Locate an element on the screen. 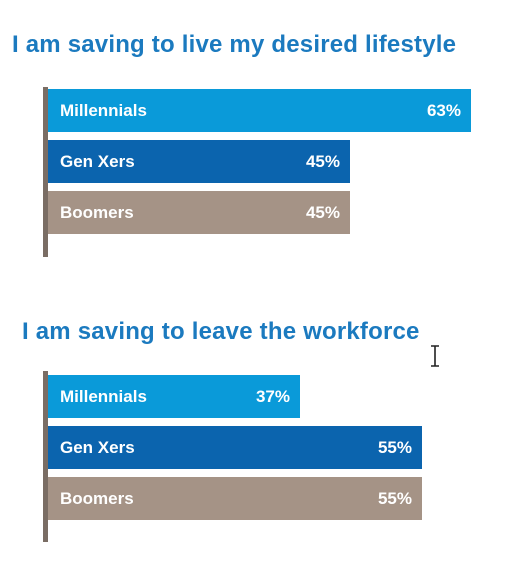 The height and width of the screenshot is (570, 522). bar-workforce-boomers: Boomers 55% is located at coordinates (235, 498).